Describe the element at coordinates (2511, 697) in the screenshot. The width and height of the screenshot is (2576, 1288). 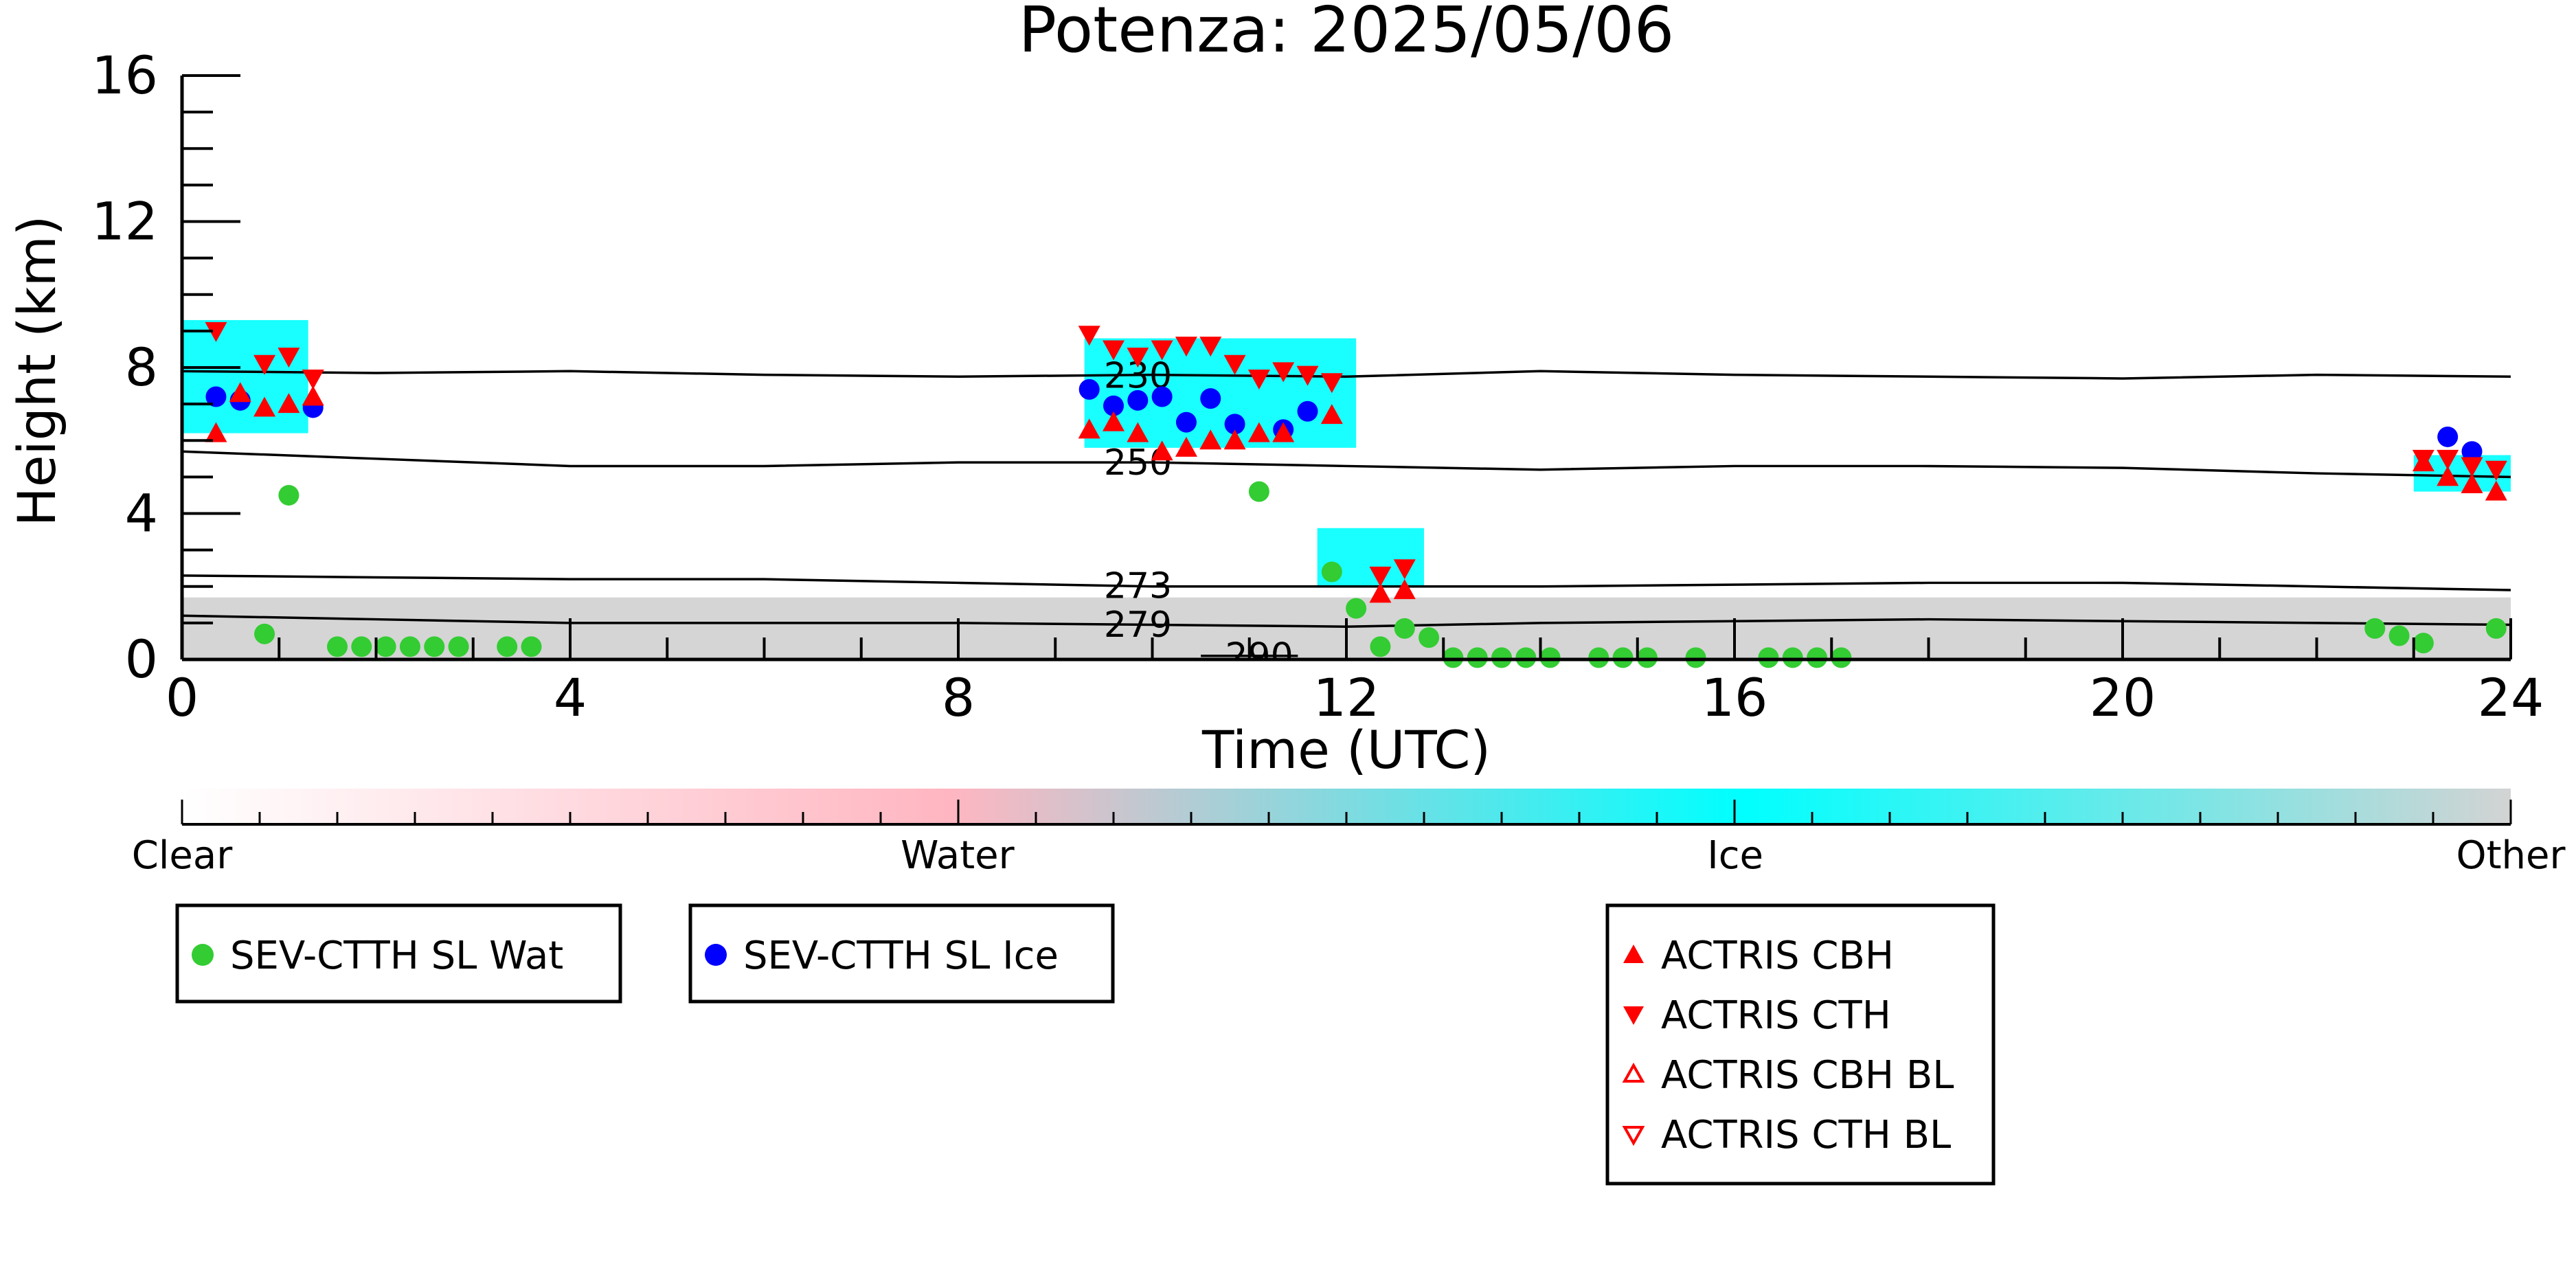
I see `x-tick-label: 24` at that location.